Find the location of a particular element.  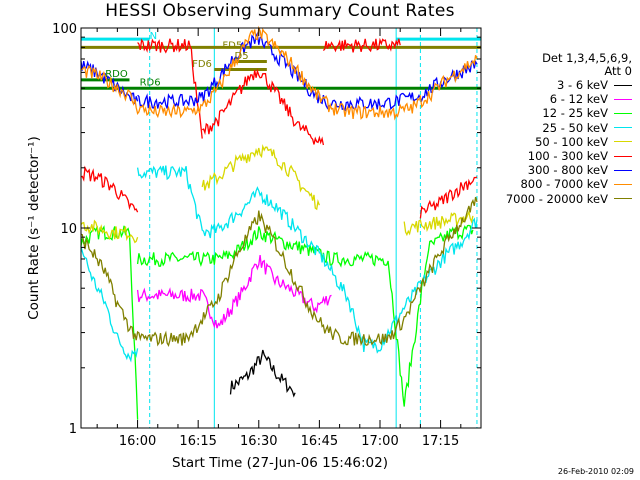

x-tick-label-0: 16:00 is located at coordinates (137, 441).